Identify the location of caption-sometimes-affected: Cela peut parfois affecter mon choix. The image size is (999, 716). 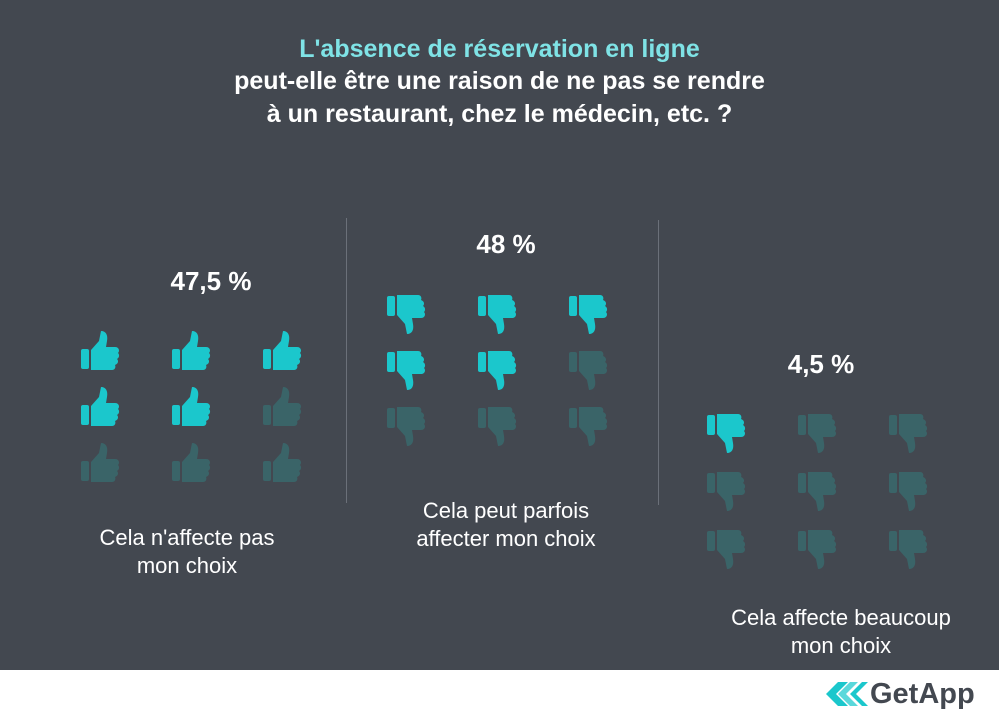
(506, 525).